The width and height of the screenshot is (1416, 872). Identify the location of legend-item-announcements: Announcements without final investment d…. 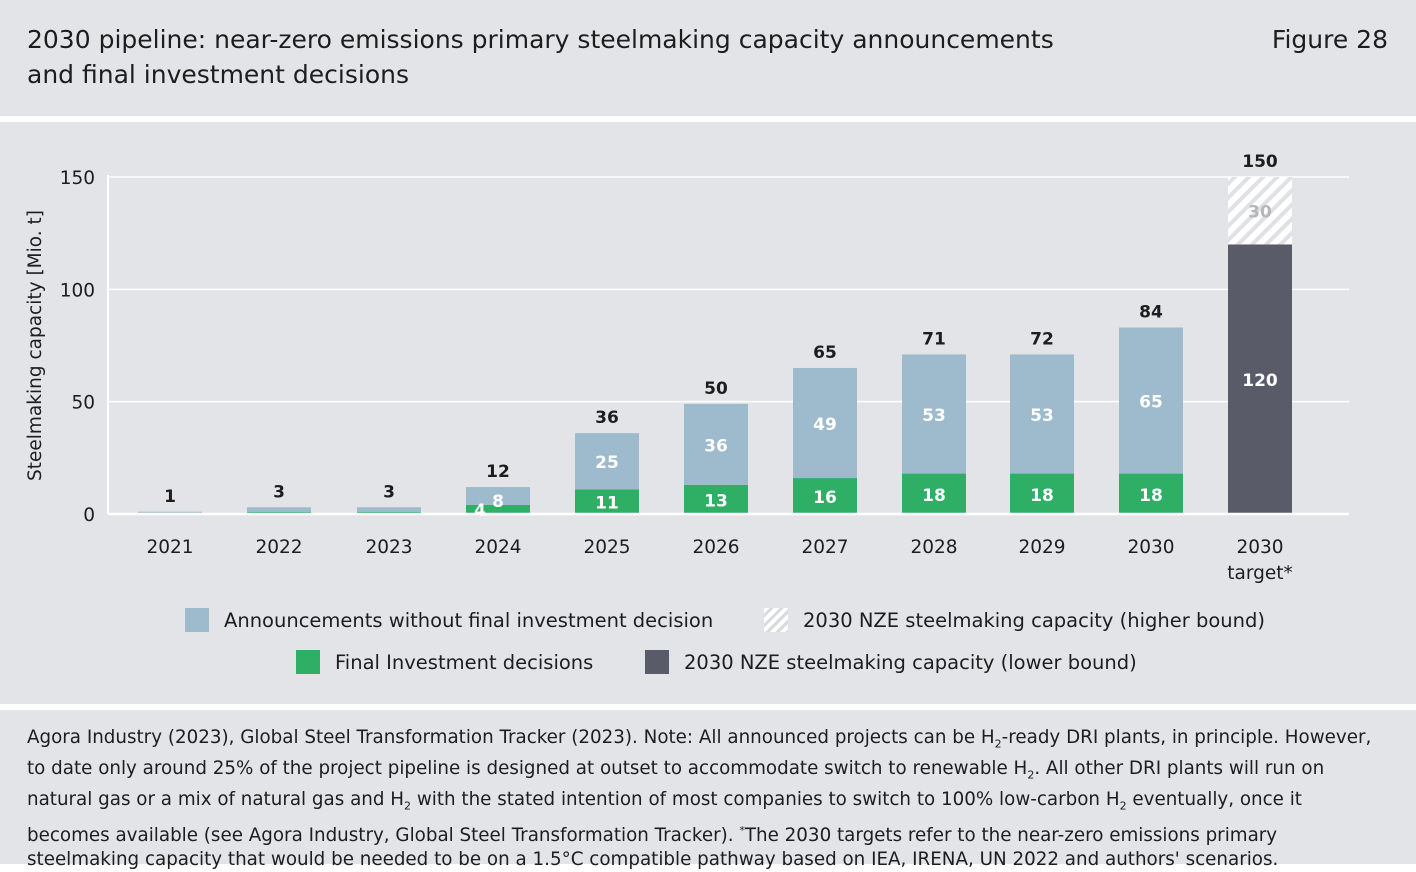
(449, 620).